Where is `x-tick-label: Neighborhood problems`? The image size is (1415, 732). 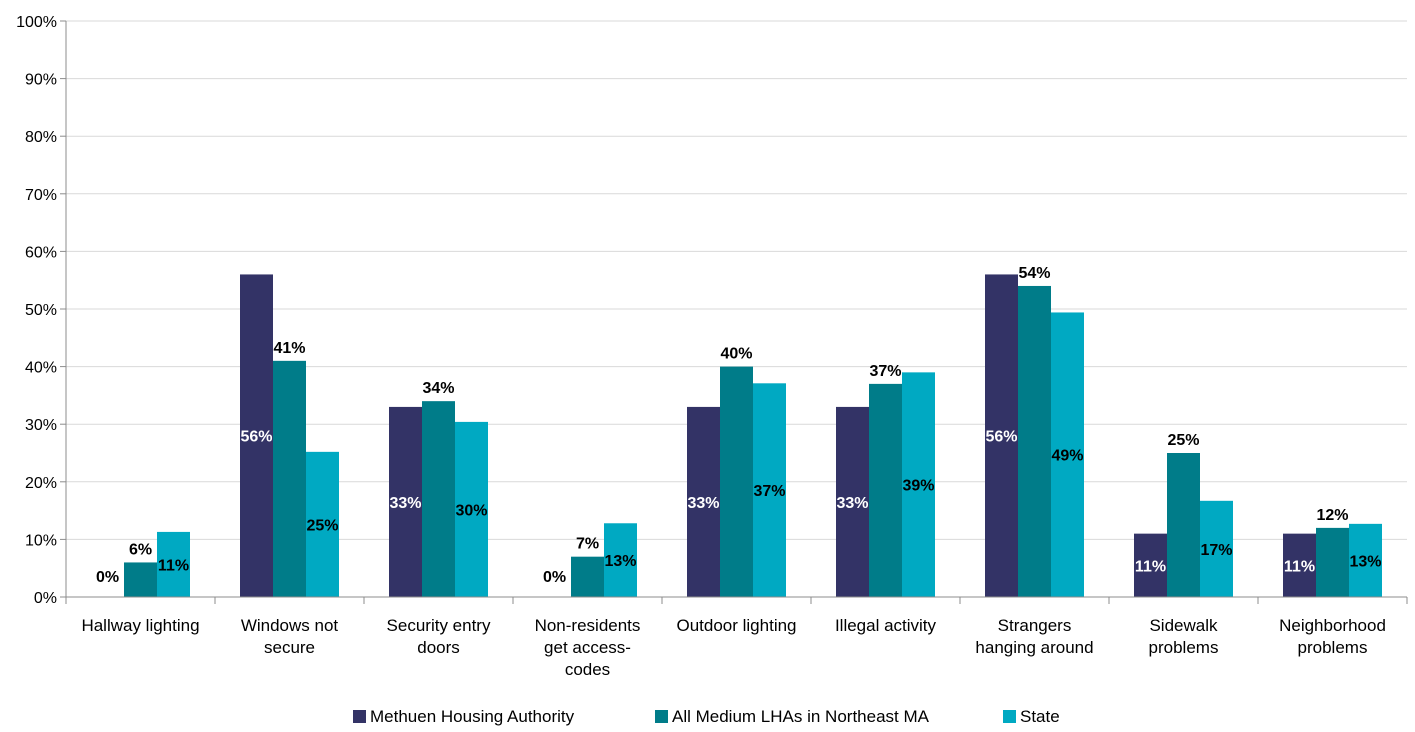
x-tick-label: Neighborhood problems is located at coordinates (1332, 636).